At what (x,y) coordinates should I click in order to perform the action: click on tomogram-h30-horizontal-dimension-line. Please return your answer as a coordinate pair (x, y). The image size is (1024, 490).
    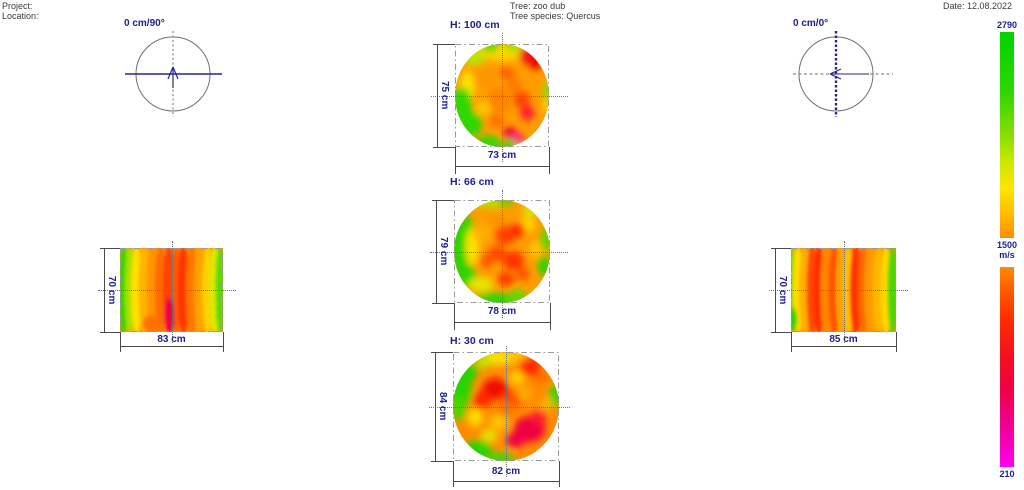
    Looking at the image, I should click on (506, 481).